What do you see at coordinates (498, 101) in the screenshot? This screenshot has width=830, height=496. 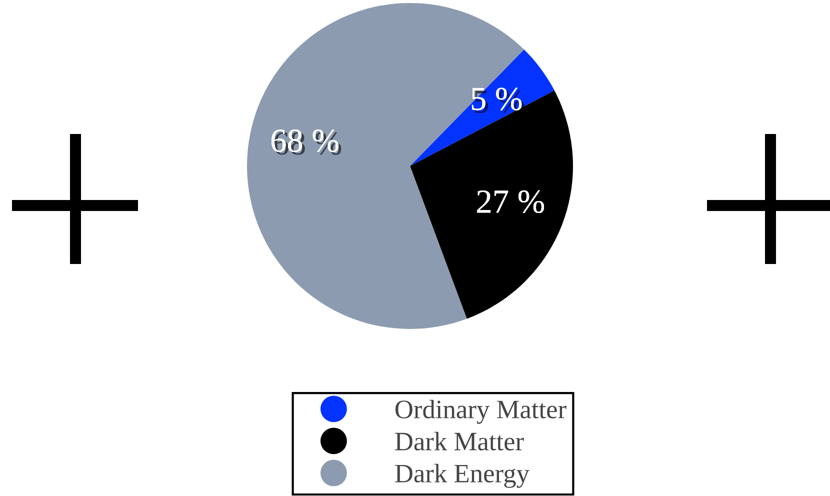 I see `data-label: 5 %` at bounding box center [498, 101].